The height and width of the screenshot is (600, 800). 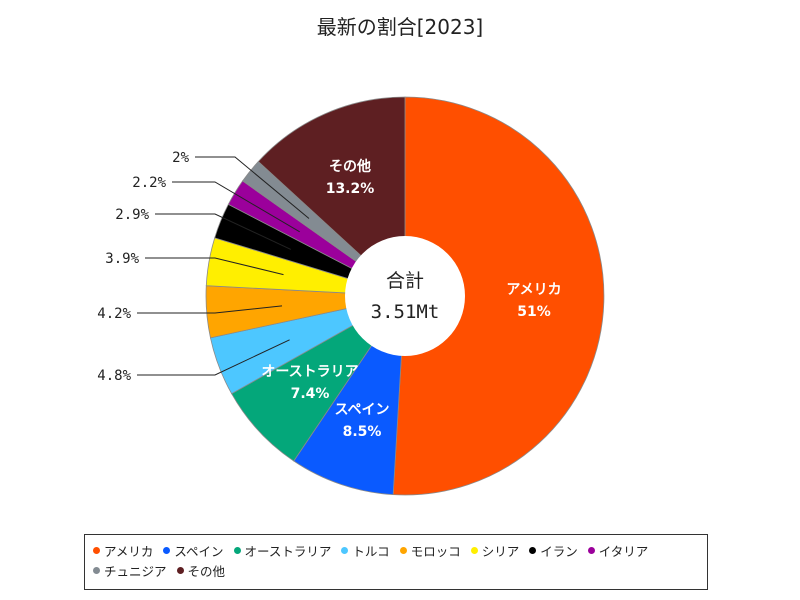 What do you see at coordinates (310, 394) in the screenshot?
I see `data-label: 7.4%` at bounding box center [310, 394].